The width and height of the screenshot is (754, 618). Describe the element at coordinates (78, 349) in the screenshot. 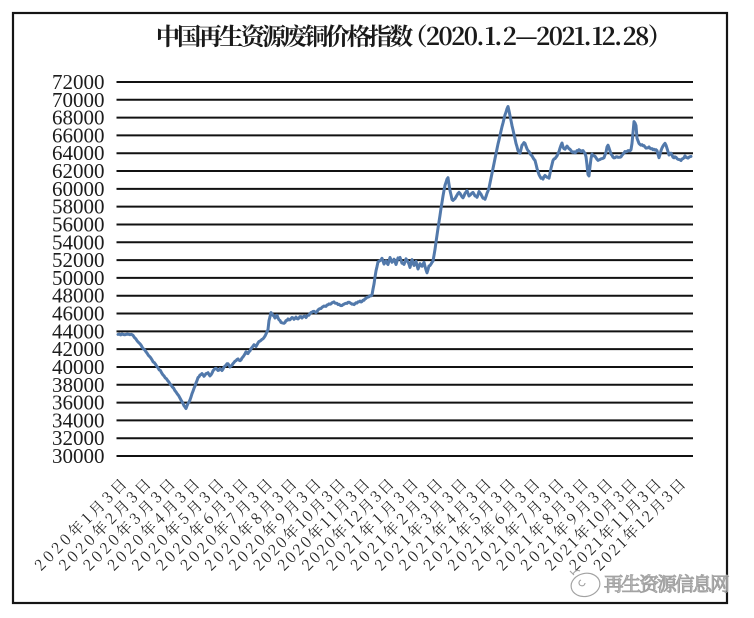

I see `svg-text: 42000` at that location.